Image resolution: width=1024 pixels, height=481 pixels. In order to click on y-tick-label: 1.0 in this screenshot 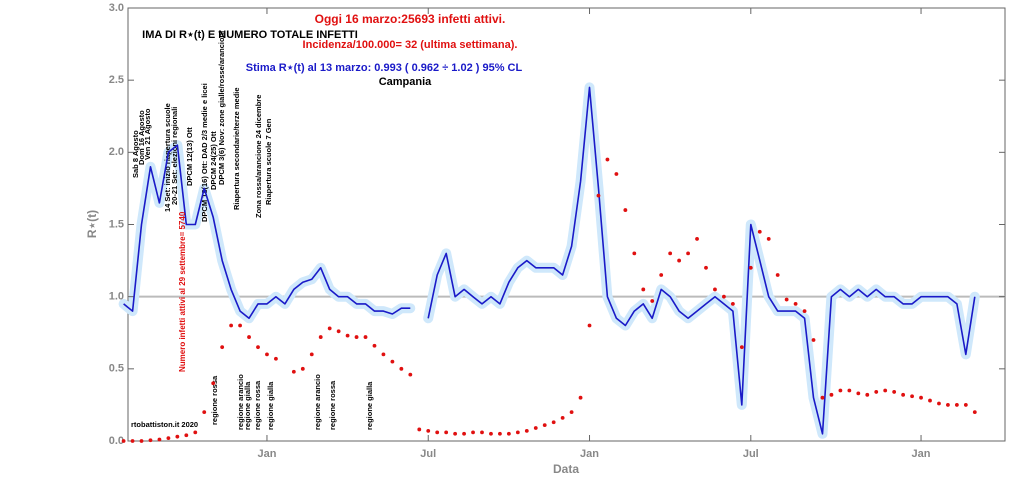, I will do `click(116, 297)`.